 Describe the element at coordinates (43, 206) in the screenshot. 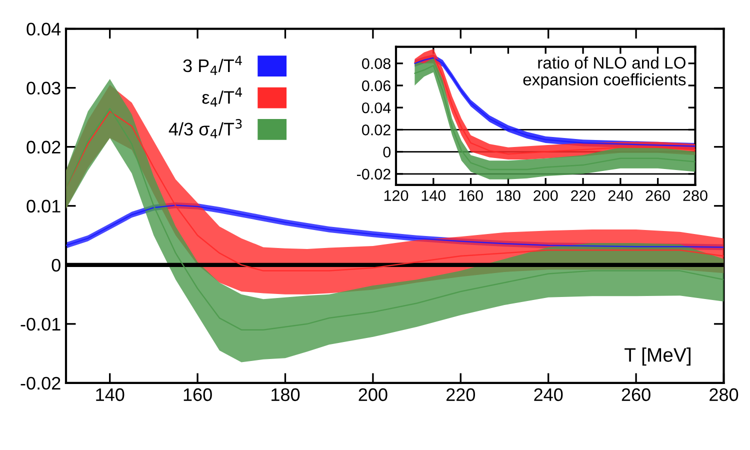

I see `y-tick-label: 0.01` at that location.